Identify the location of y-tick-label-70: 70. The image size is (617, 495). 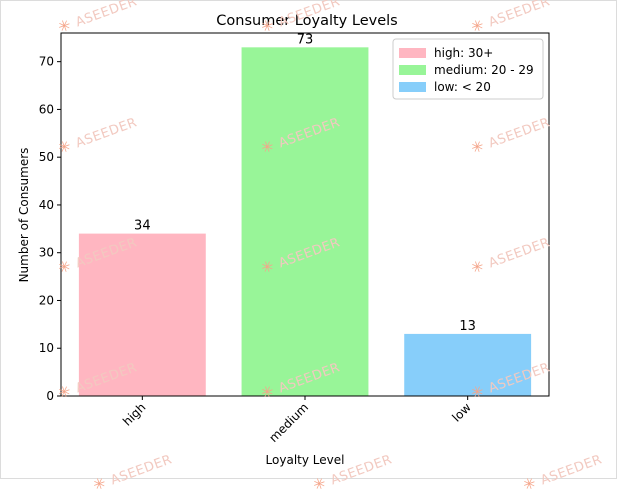
(46, 62).